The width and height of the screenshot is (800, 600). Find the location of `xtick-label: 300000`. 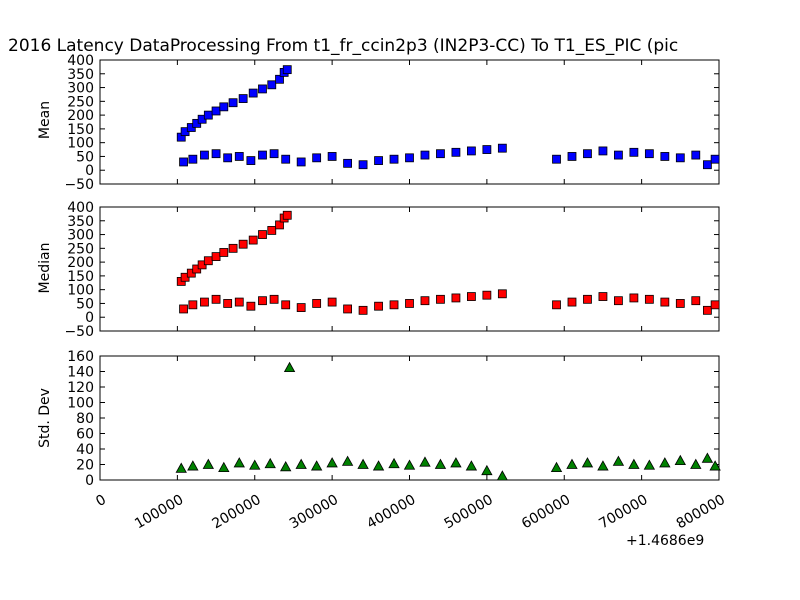

xtick-label: 300000 is located at coordinates (314, 512).